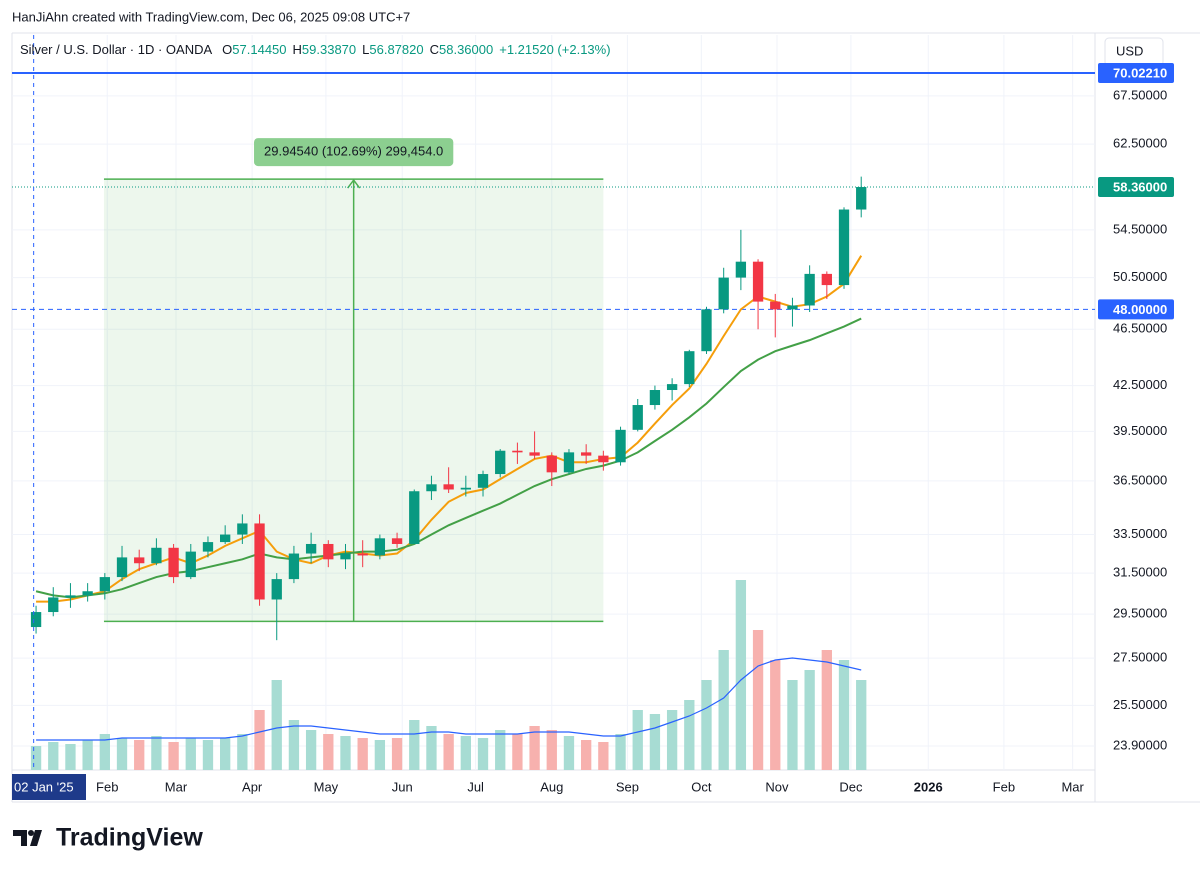  I want to click on logo-mark, so click(27, 838).